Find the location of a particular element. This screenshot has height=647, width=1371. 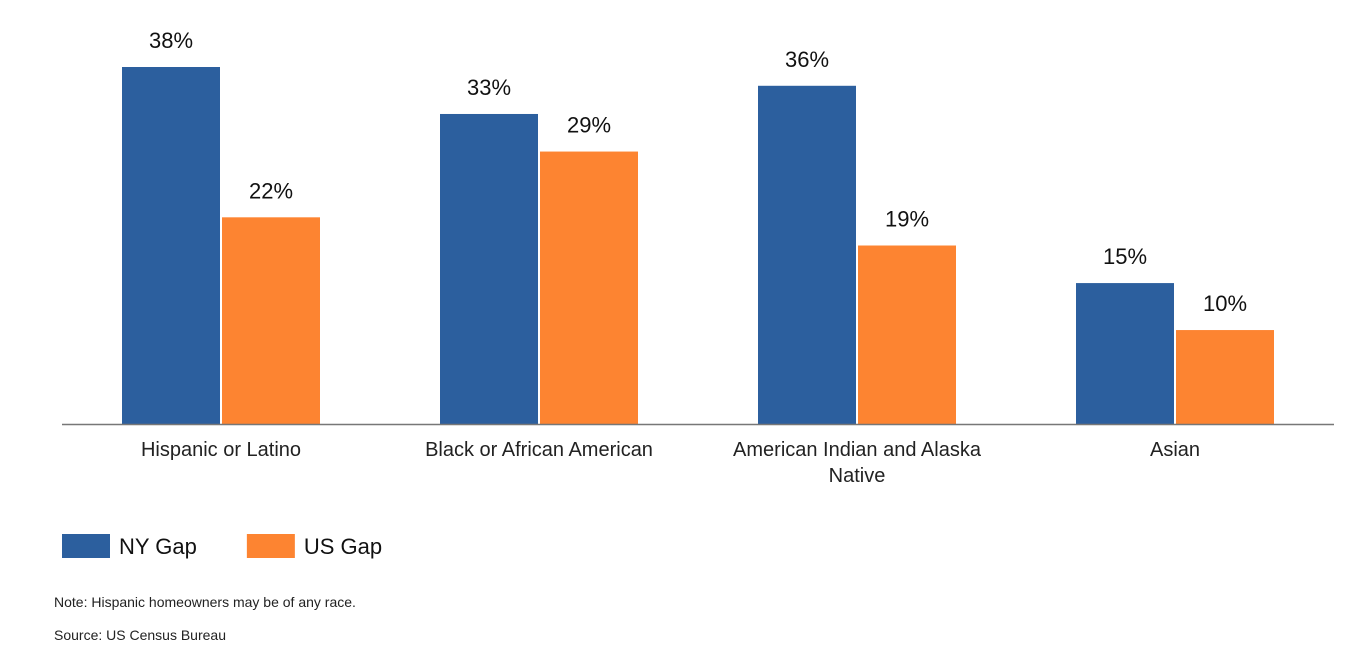

legend-label: NY Gap is located at coordinates (158, 546).